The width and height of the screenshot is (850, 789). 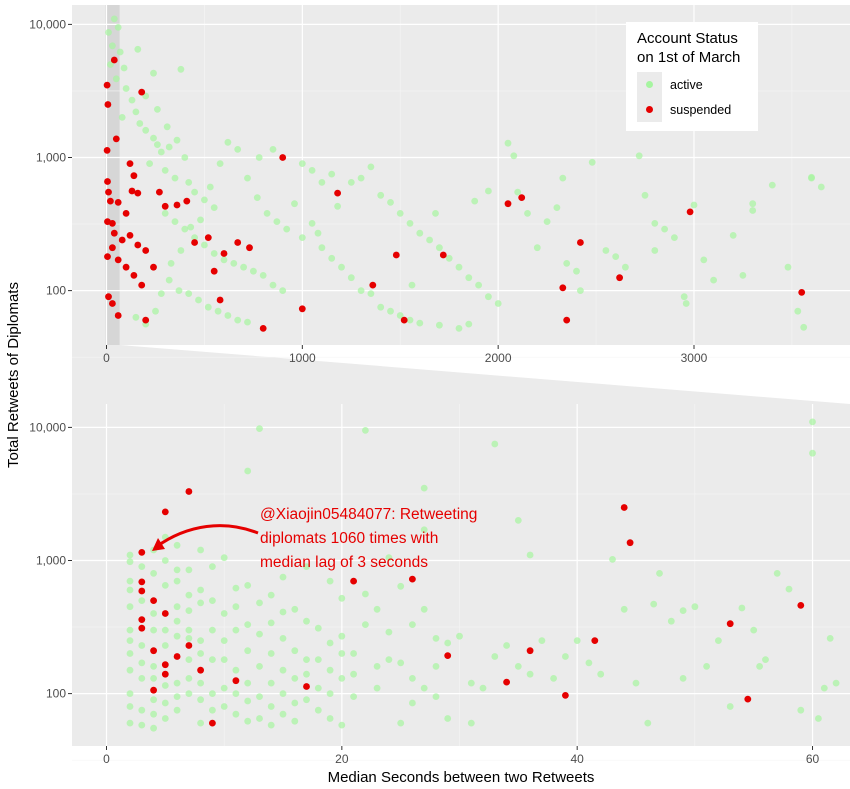 I want to click on annotation-arrow, so click(x=207, y=536).